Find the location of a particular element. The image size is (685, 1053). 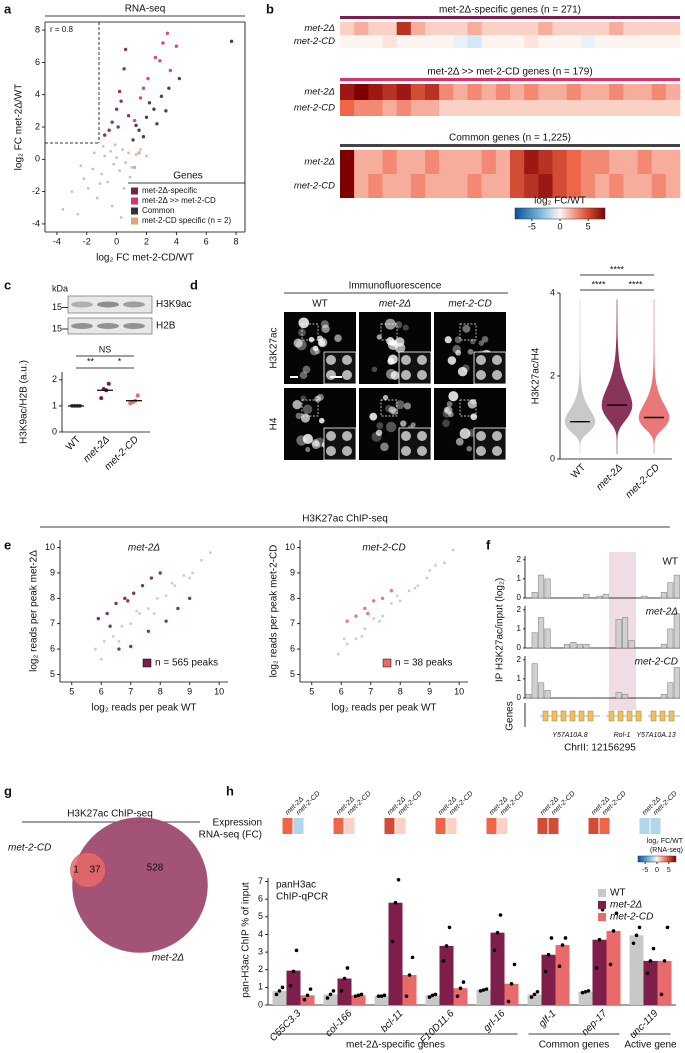

exon is located at coordinates (563, 716).